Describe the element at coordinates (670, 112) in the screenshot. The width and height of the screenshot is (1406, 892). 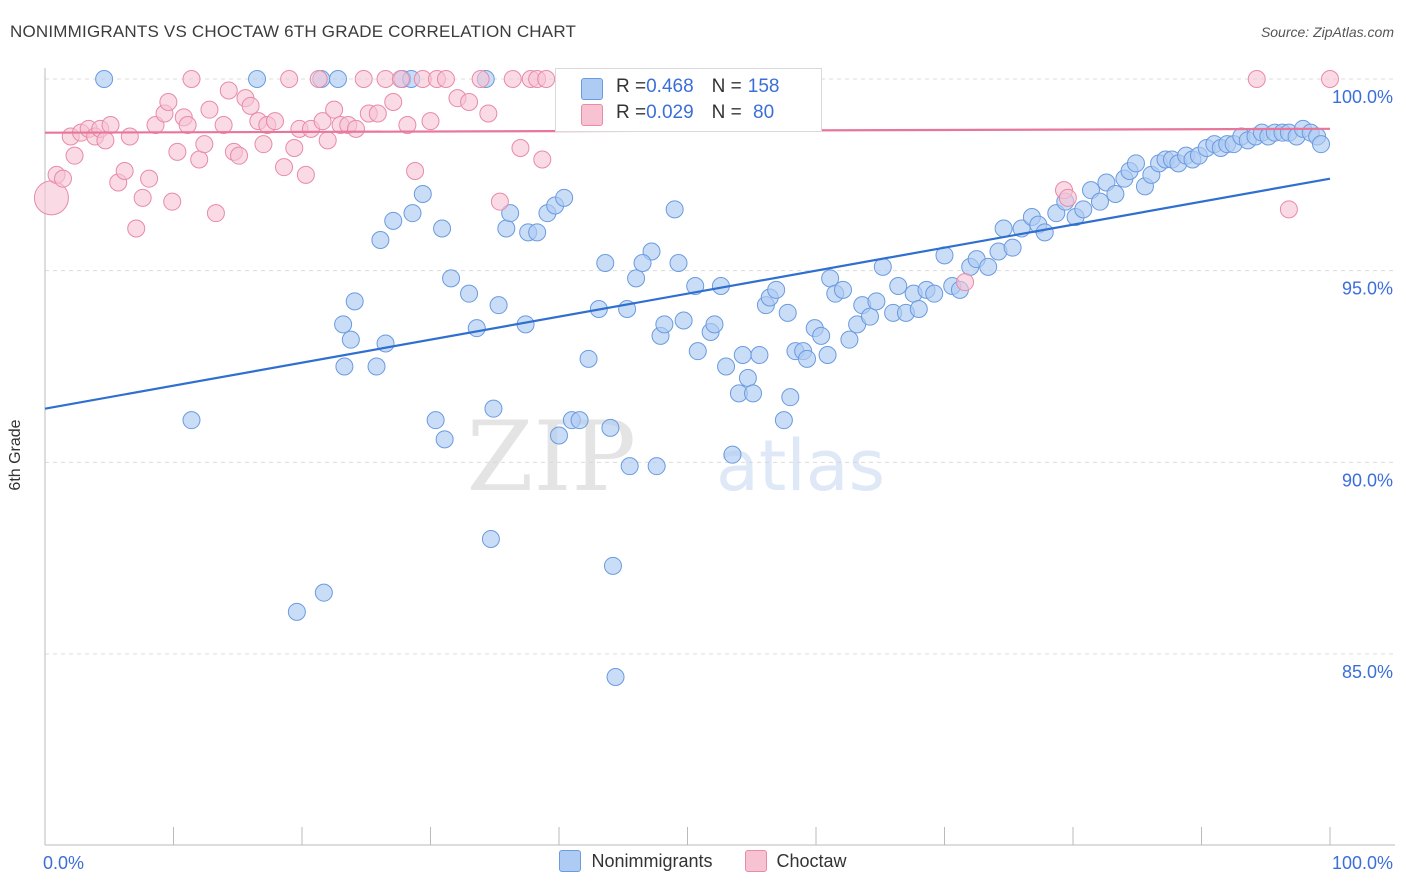
I see `stats-r-value: 0.029` at that location.